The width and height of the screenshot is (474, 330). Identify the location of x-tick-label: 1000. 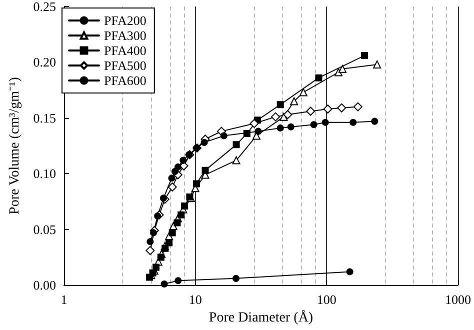
(458, 300).